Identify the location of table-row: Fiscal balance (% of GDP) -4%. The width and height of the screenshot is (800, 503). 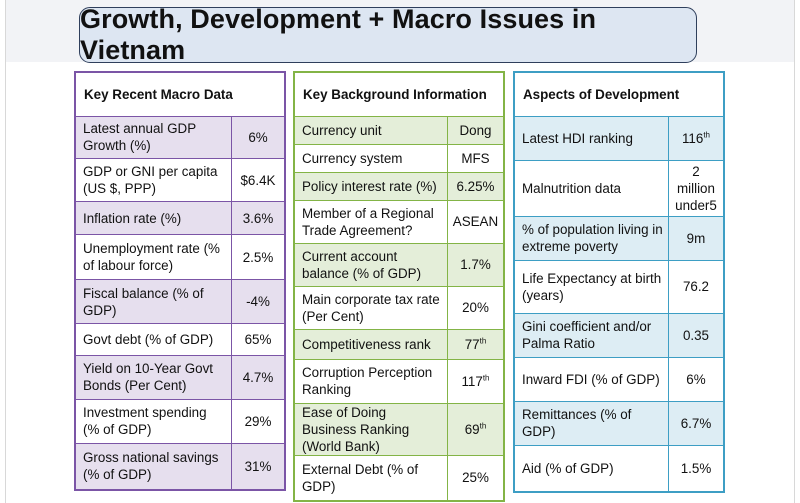
(180, 302).